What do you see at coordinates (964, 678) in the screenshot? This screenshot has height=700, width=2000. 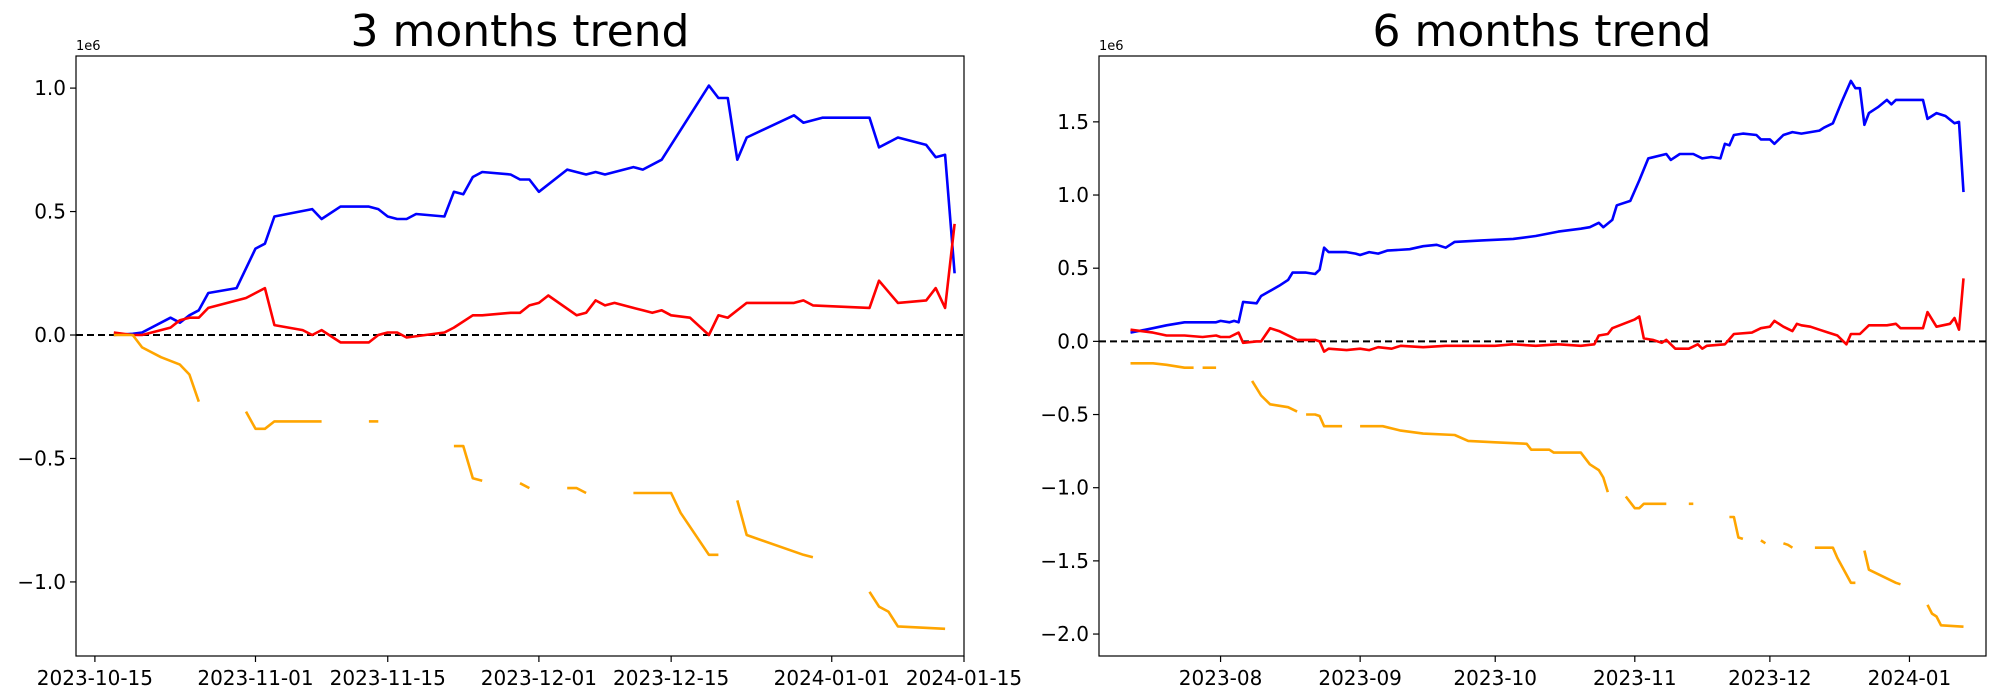 I see `x-tick-label: 2024-01-15` at bounding box center [964, 678].